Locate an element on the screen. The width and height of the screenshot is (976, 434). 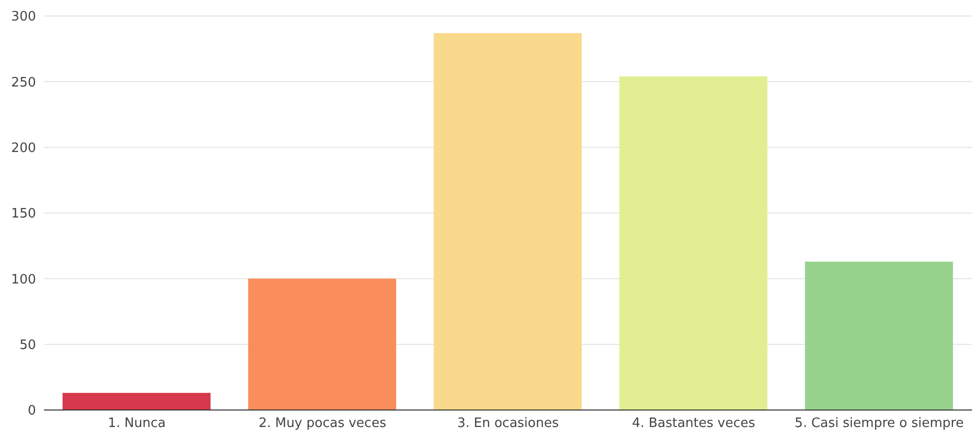
y-tick-label: 200 is located at coordinates (23, 148).